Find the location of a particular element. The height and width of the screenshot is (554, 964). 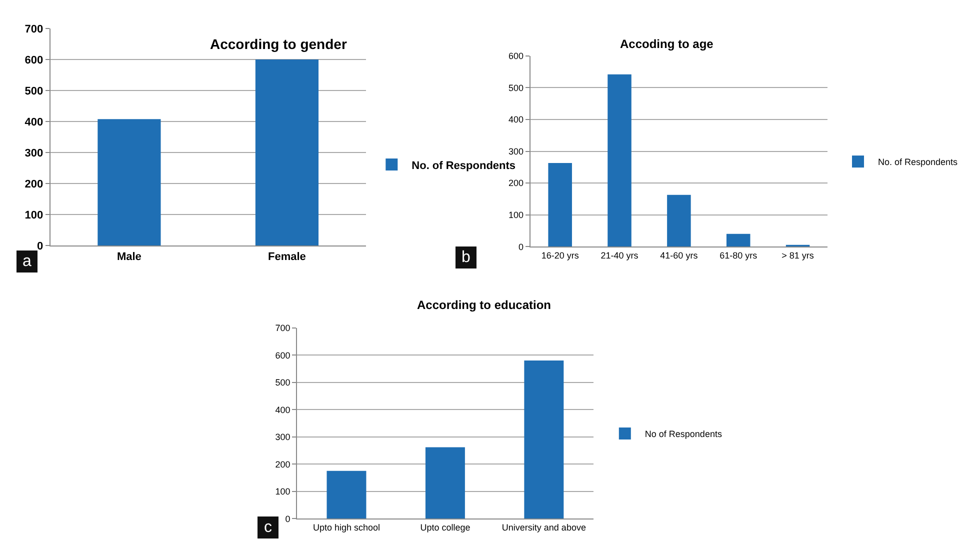

x-tick-label: Upto college is located at coordinates (445, 527).